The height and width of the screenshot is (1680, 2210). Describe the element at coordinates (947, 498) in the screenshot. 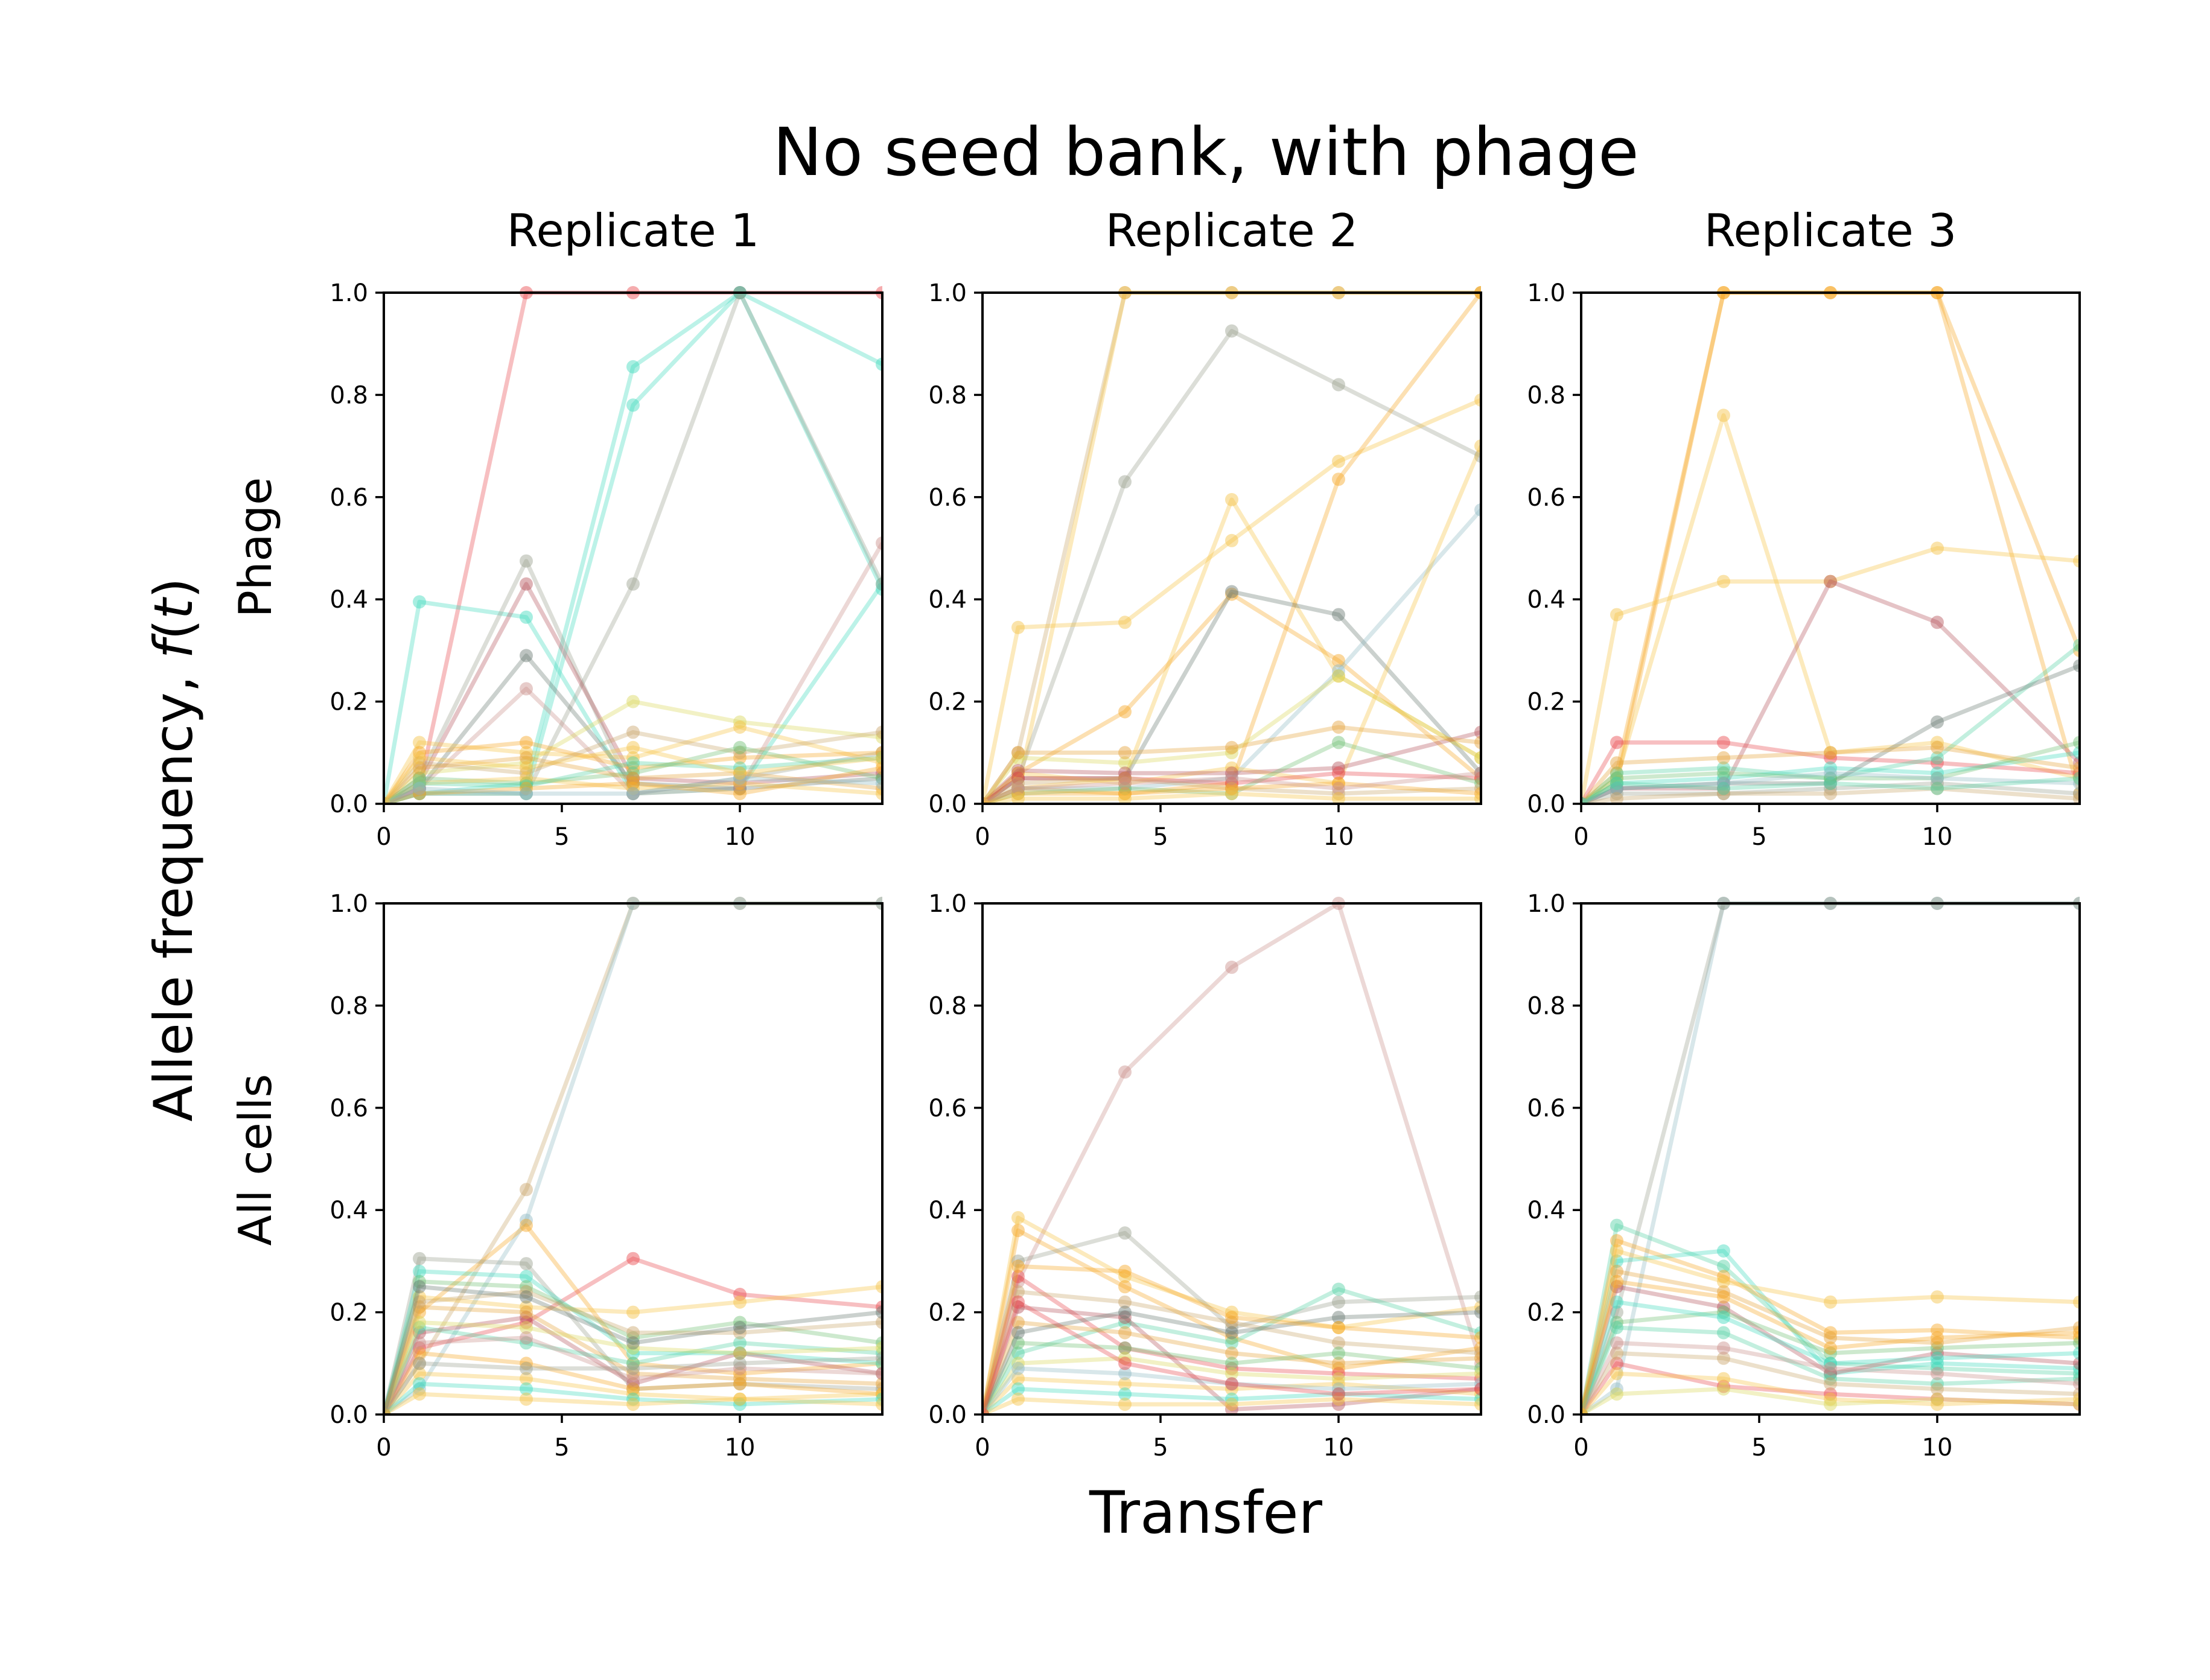

I see `panel-phage-replicate-2-ytick-label-3: 0.6` at that location.